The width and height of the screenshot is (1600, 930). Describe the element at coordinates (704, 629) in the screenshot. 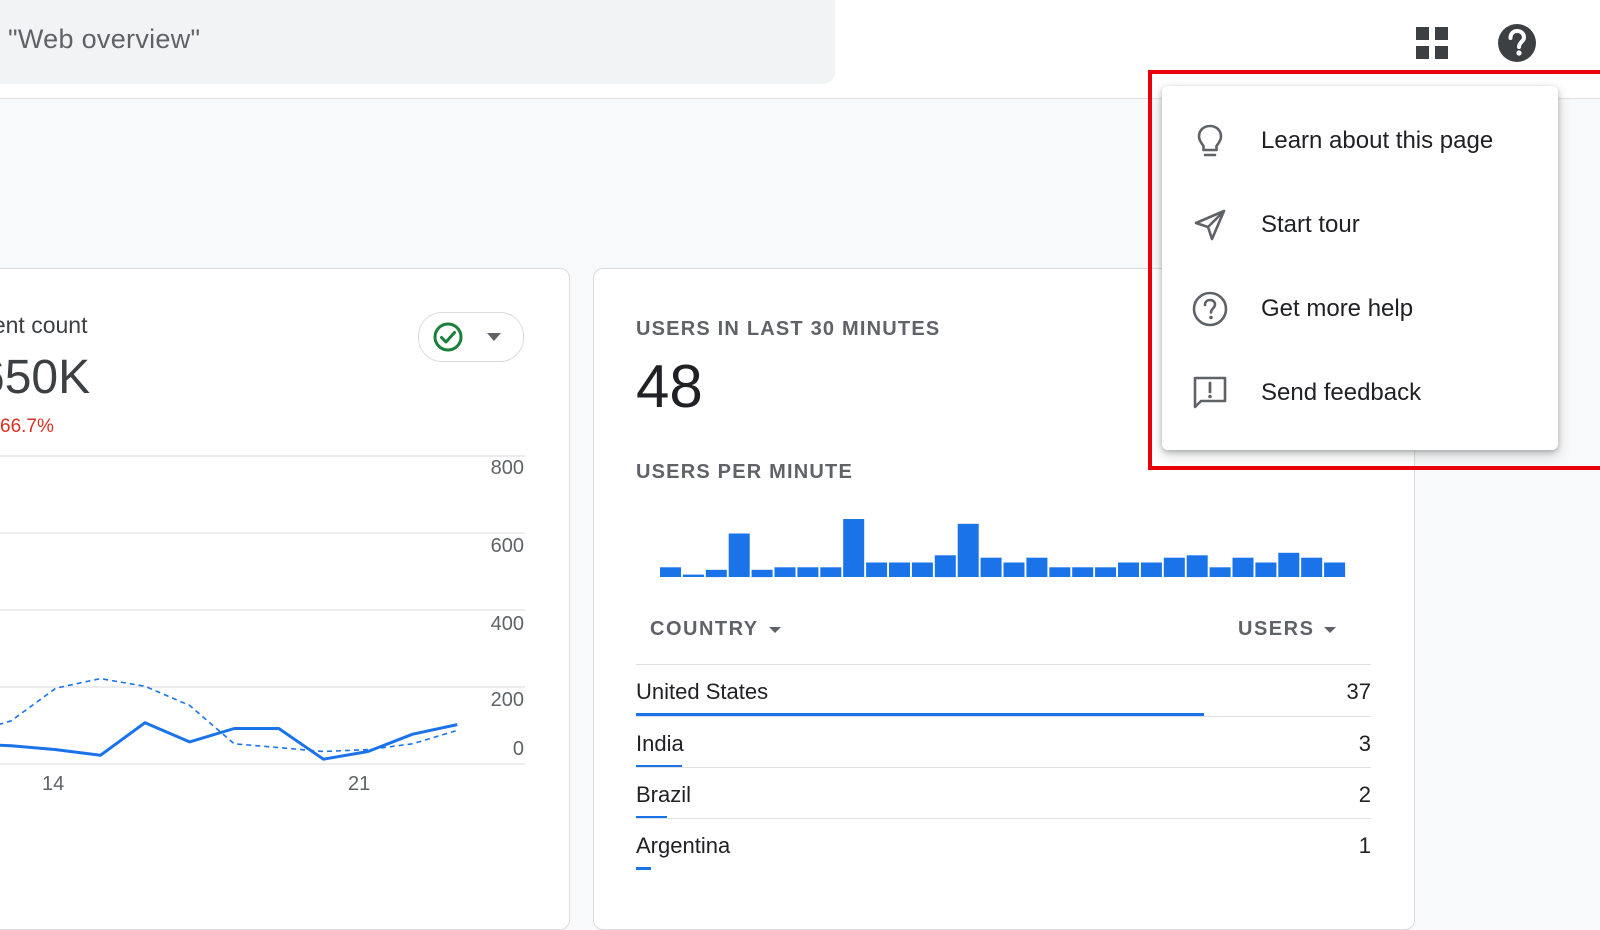

I see `country-header-label: COUNTRY` at that location.